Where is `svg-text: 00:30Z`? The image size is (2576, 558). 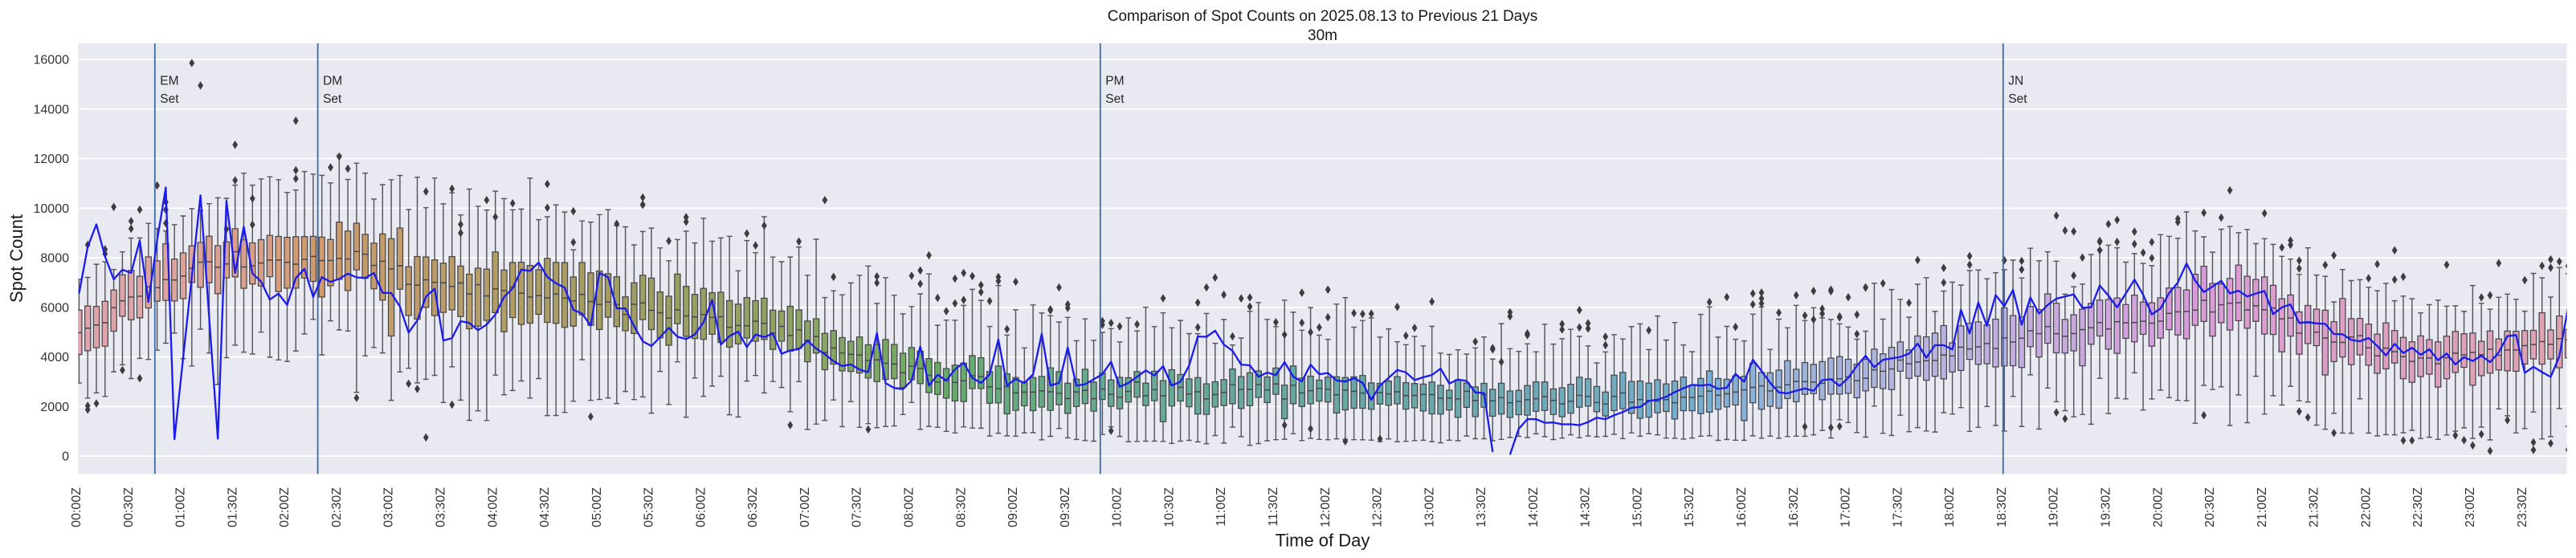 svg-text: 00:30Z is located at coordinates (129, 507).